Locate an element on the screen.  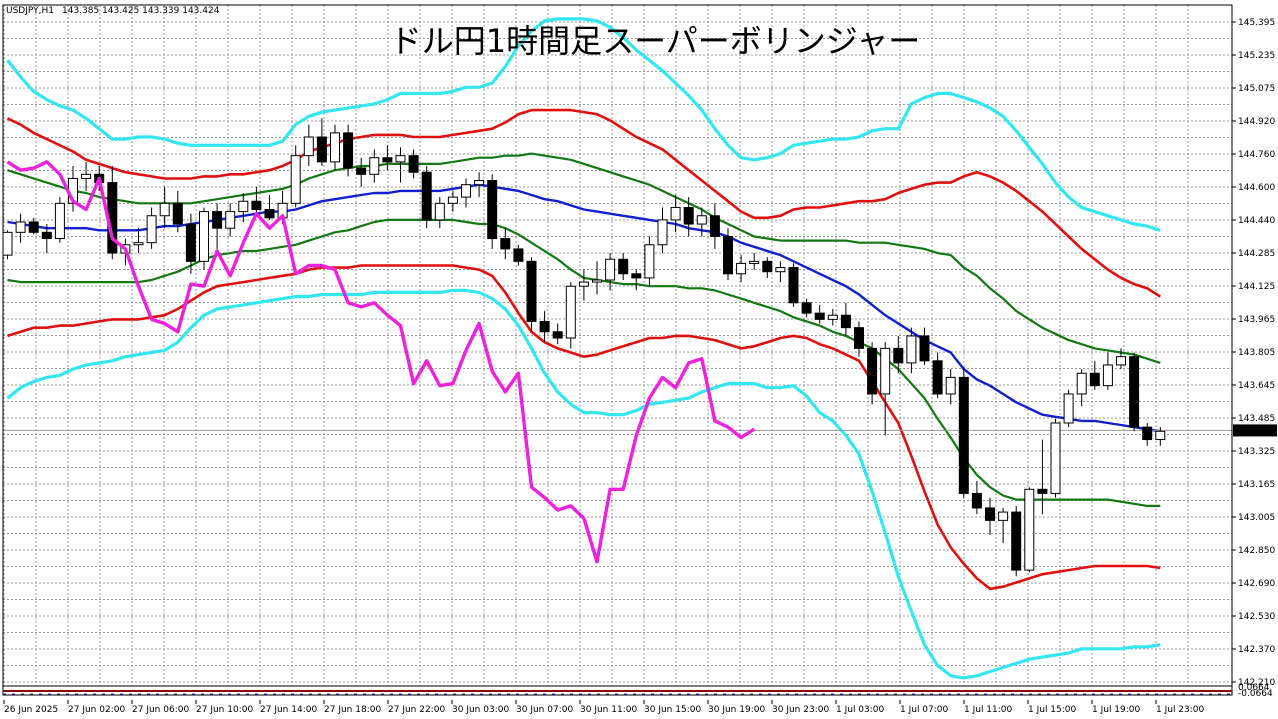
x-tick-label: 27 Jun 06:00 is located at coordinates (160, 710).